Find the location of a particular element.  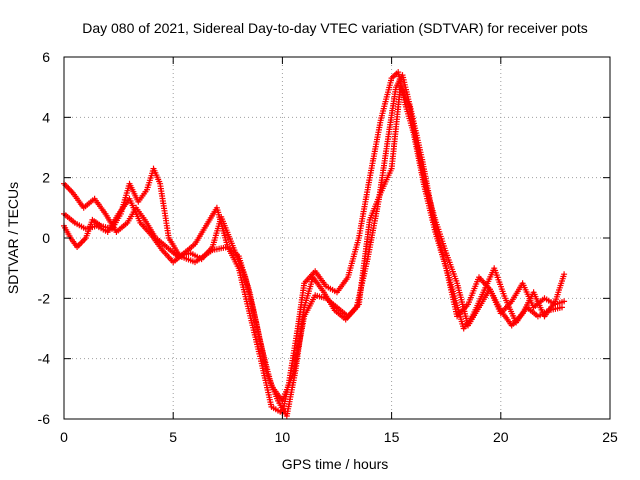

y-tick-label: 6 is located at coordinates (46, 57).